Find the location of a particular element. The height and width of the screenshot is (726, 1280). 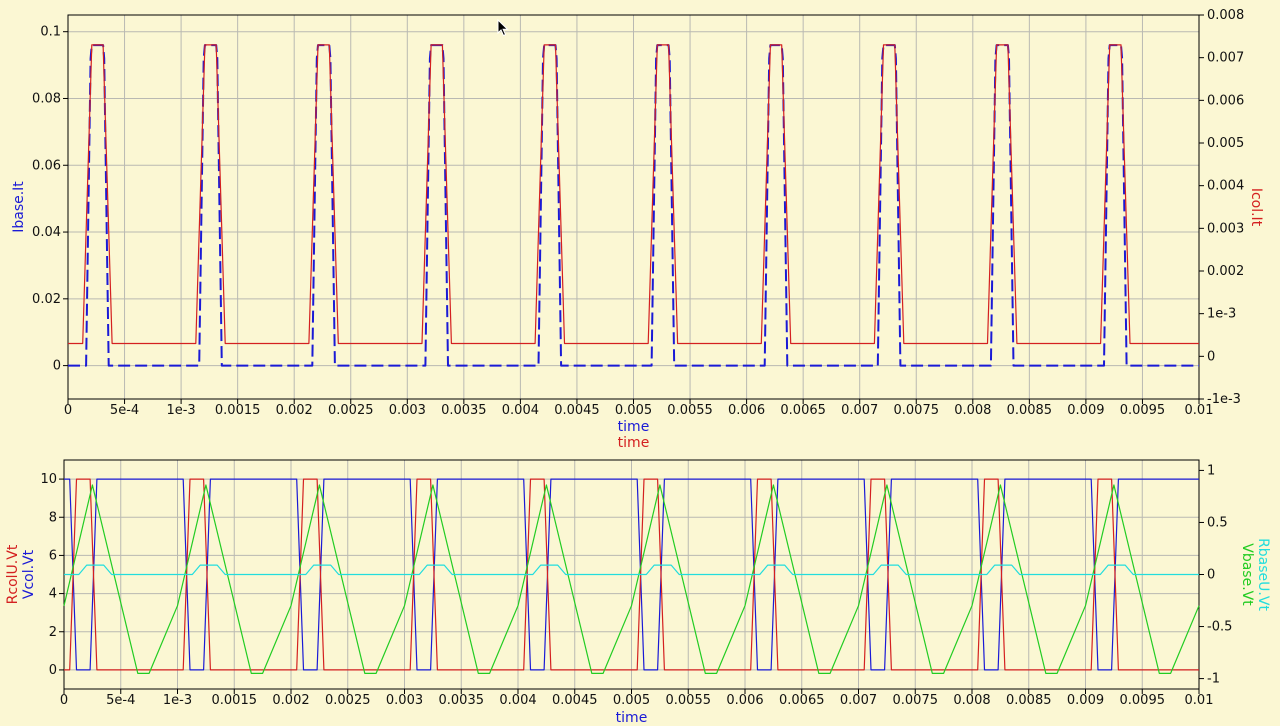

y-tick-label-right: 0.007 is located at coordinates (1225, 58).